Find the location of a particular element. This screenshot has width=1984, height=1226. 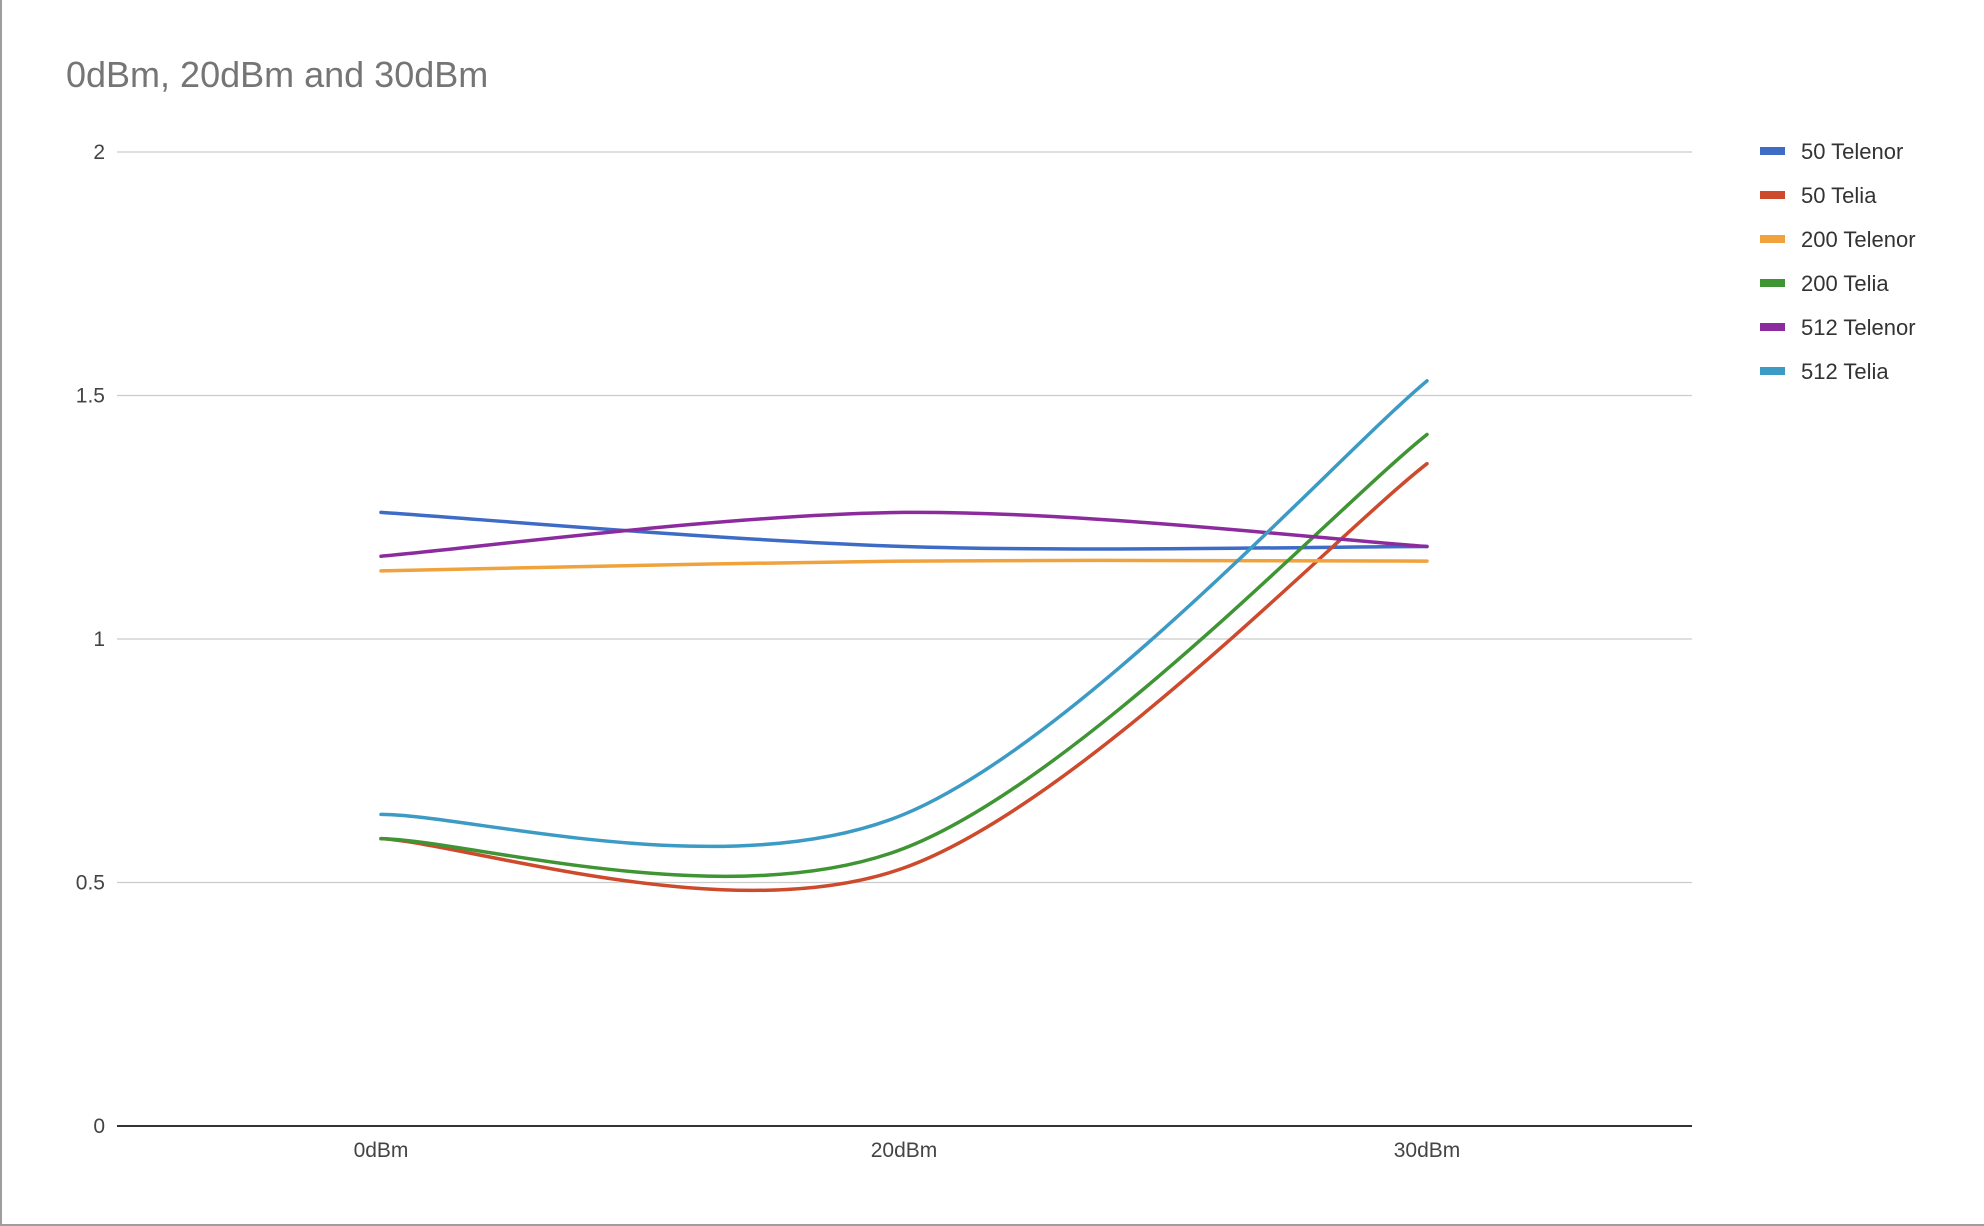

series-line-512-telenor is located at coordinates (904, 534).